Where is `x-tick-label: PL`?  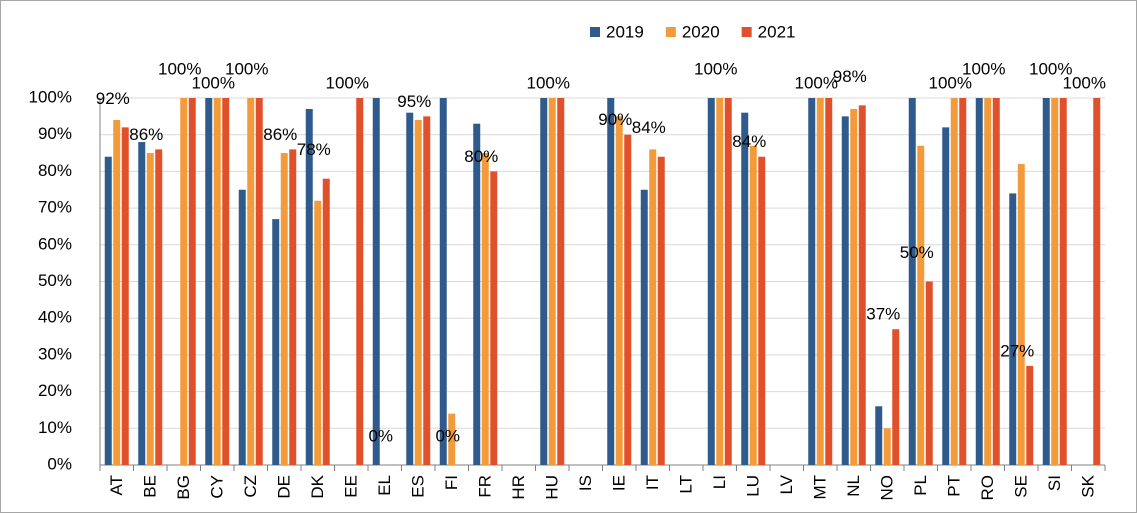 x-tick-label: PL is located at coordinates (920, 485).